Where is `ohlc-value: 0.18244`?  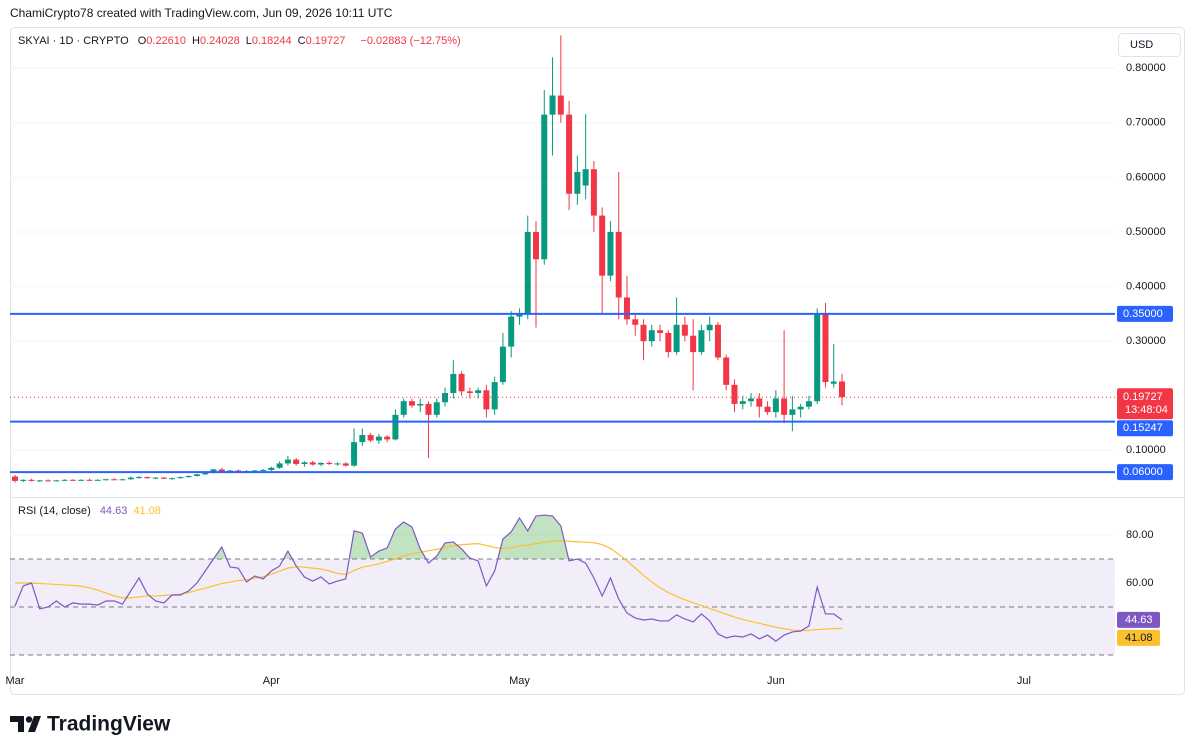
ohlc-value: 0.18244 is located at coordinates (271, 41).